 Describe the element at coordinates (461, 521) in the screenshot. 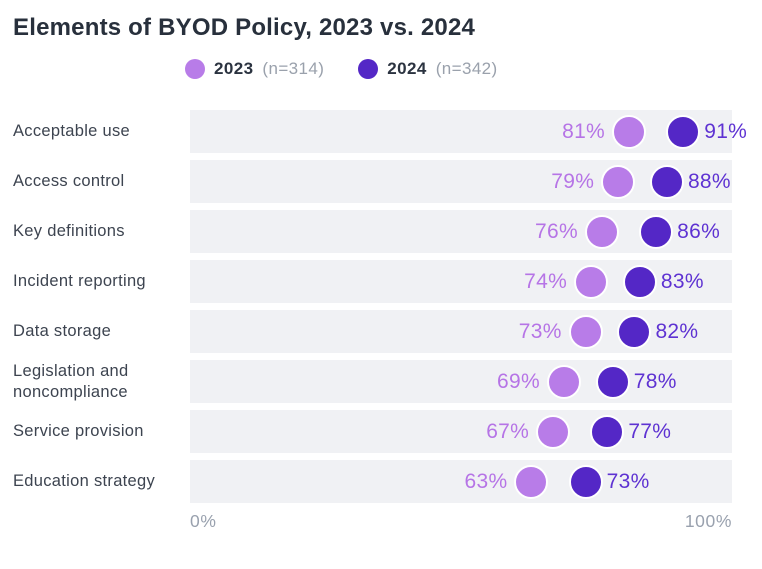

I see `x-axis: 0% 100%` at that location.